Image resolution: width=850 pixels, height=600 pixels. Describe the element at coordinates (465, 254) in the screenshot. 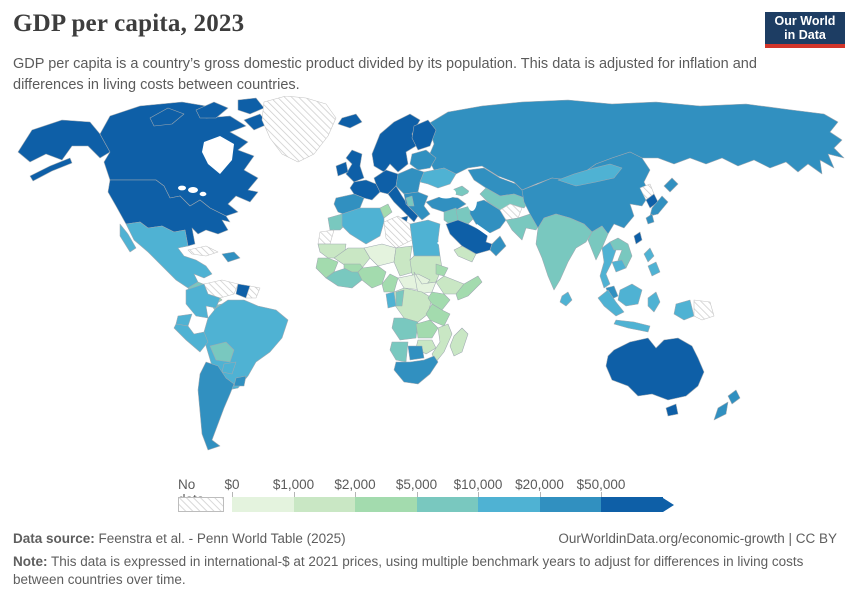

I see `region-yemen` at that location.